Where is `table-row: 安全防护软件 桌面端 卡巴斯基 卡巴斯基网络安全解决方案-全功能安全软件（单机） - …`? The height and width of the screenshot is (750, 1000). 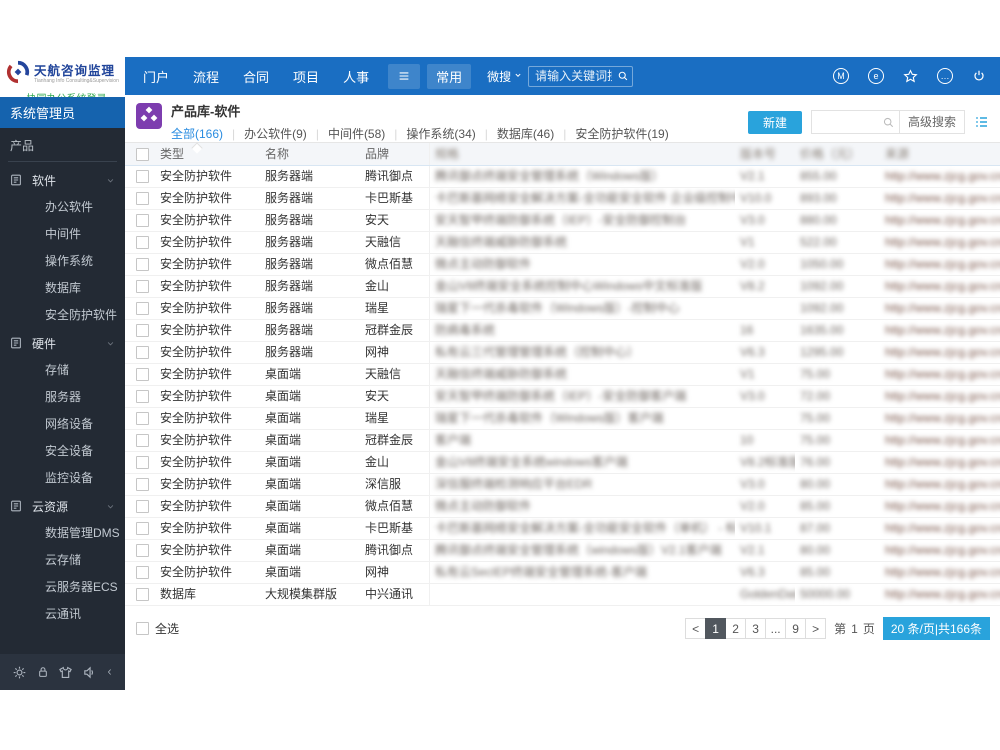
table-row: 安全防护软件 桌面端 卡巴斯基 卡巴斯基网络安全解决方案-全功能安全软件（单机） - … is located at coordinates (562, 529).